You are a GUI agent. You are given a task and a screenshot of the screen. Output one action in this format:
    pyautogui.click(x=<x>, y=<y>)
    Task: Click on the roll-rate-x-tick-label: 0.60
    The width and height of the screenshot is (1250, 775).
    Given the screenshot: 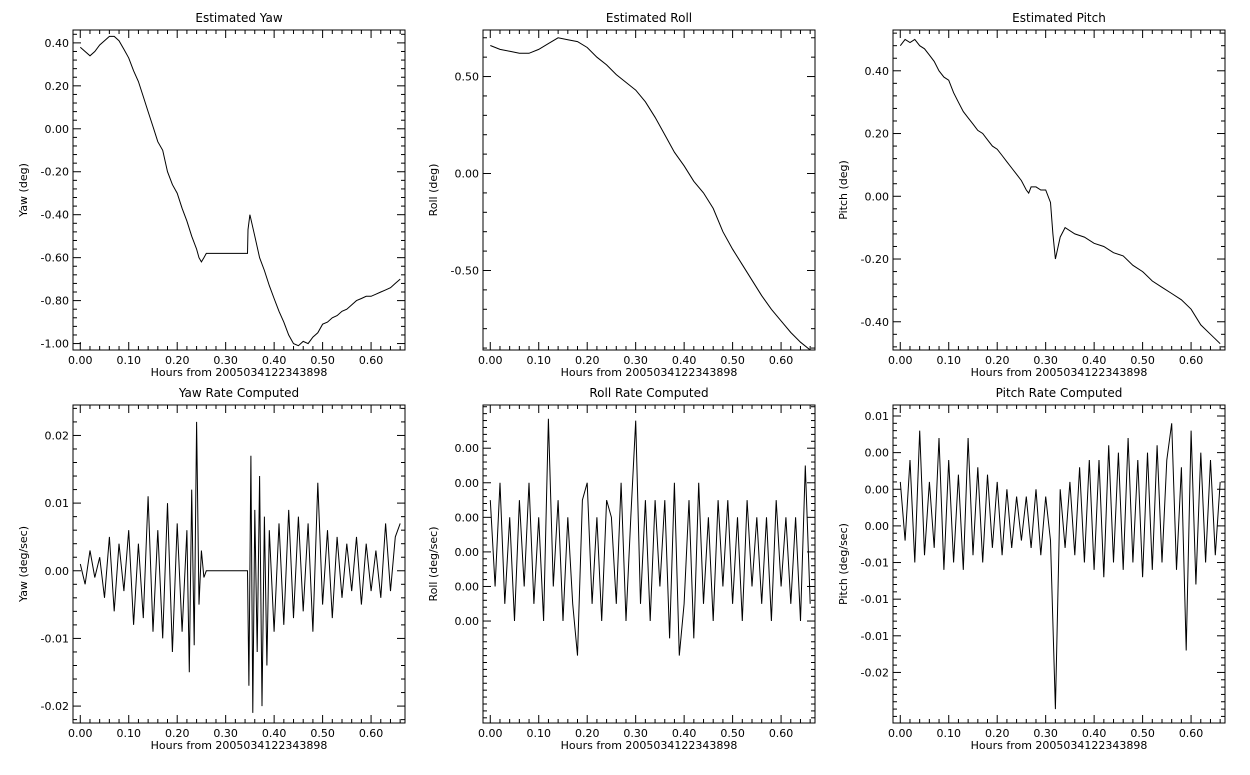 What is the action you would take?
    pyautogui.click(x=781, y=733)
    